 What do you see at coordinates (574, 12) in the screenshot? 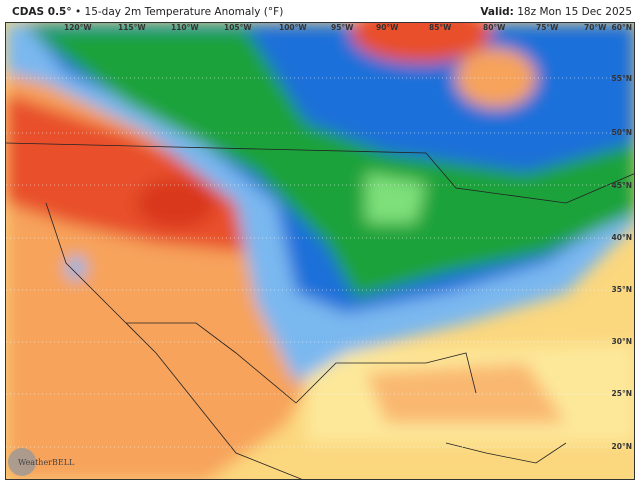
I see `valid-time-value: 18z Mon 15 Dec 2025` at bounding box center [574, 12].